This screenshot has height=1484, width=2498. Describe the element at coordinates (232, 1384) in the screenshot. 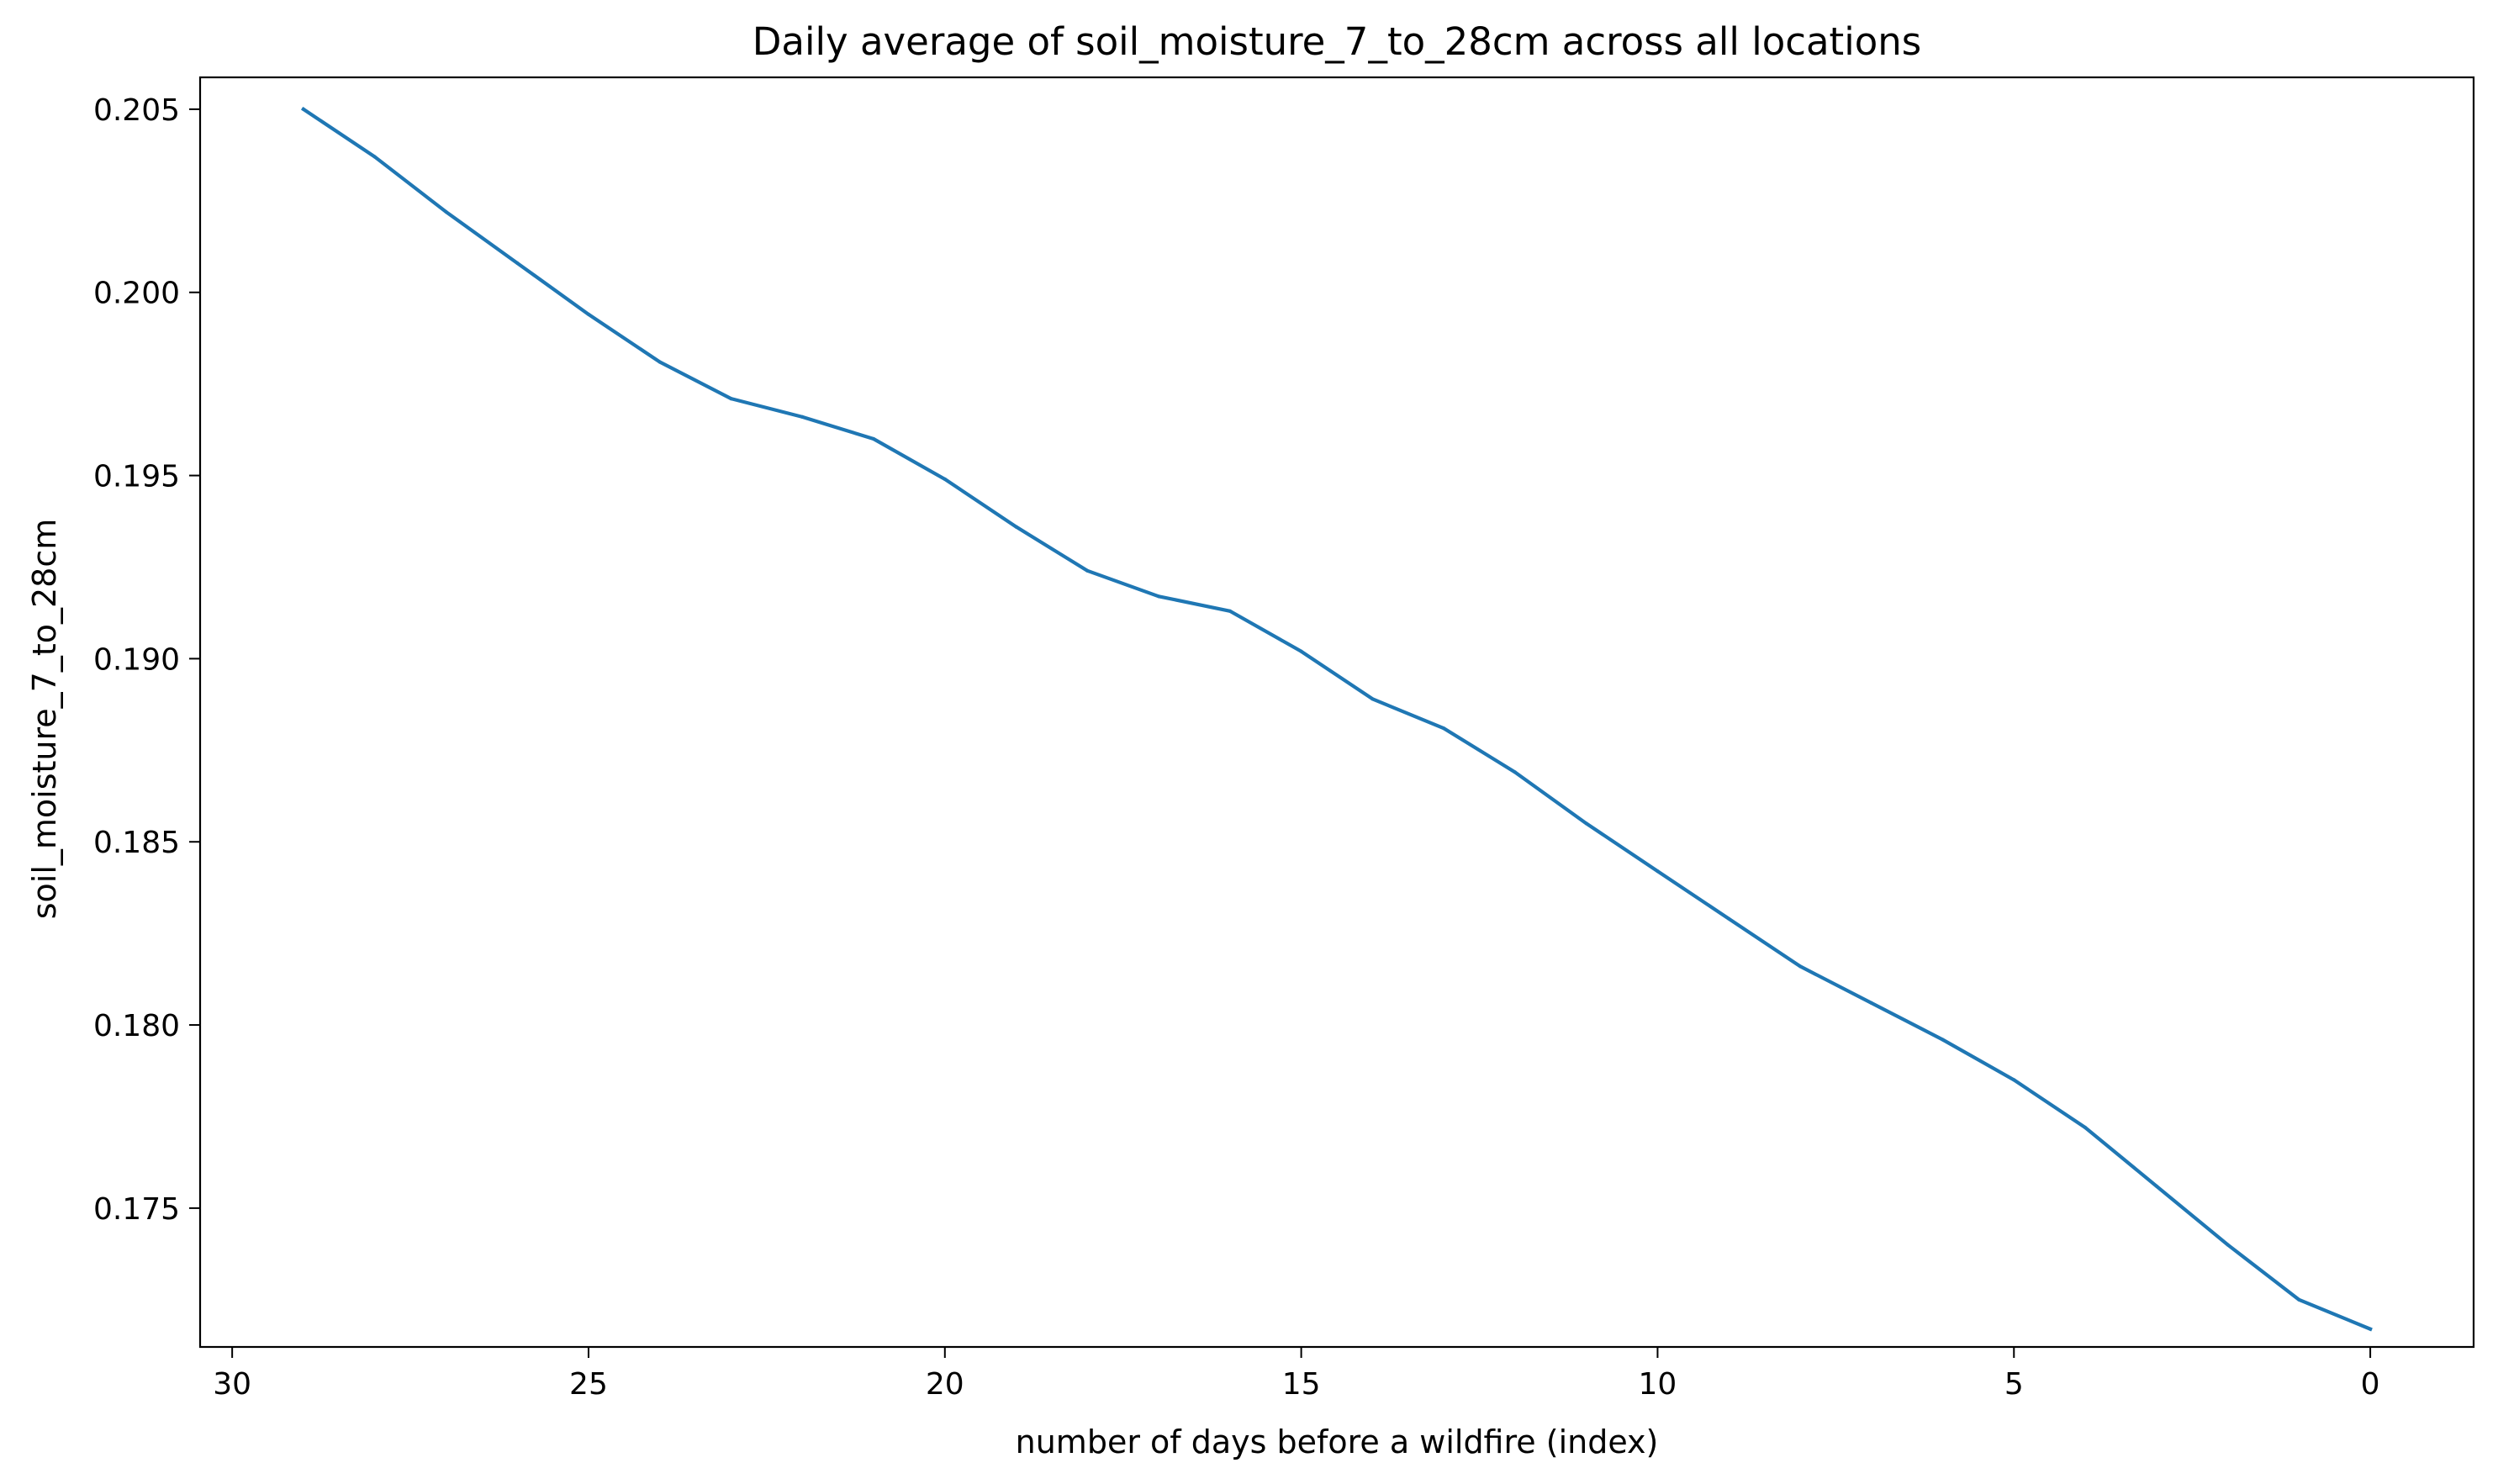

I see `x-tick-label: 30` at that location.